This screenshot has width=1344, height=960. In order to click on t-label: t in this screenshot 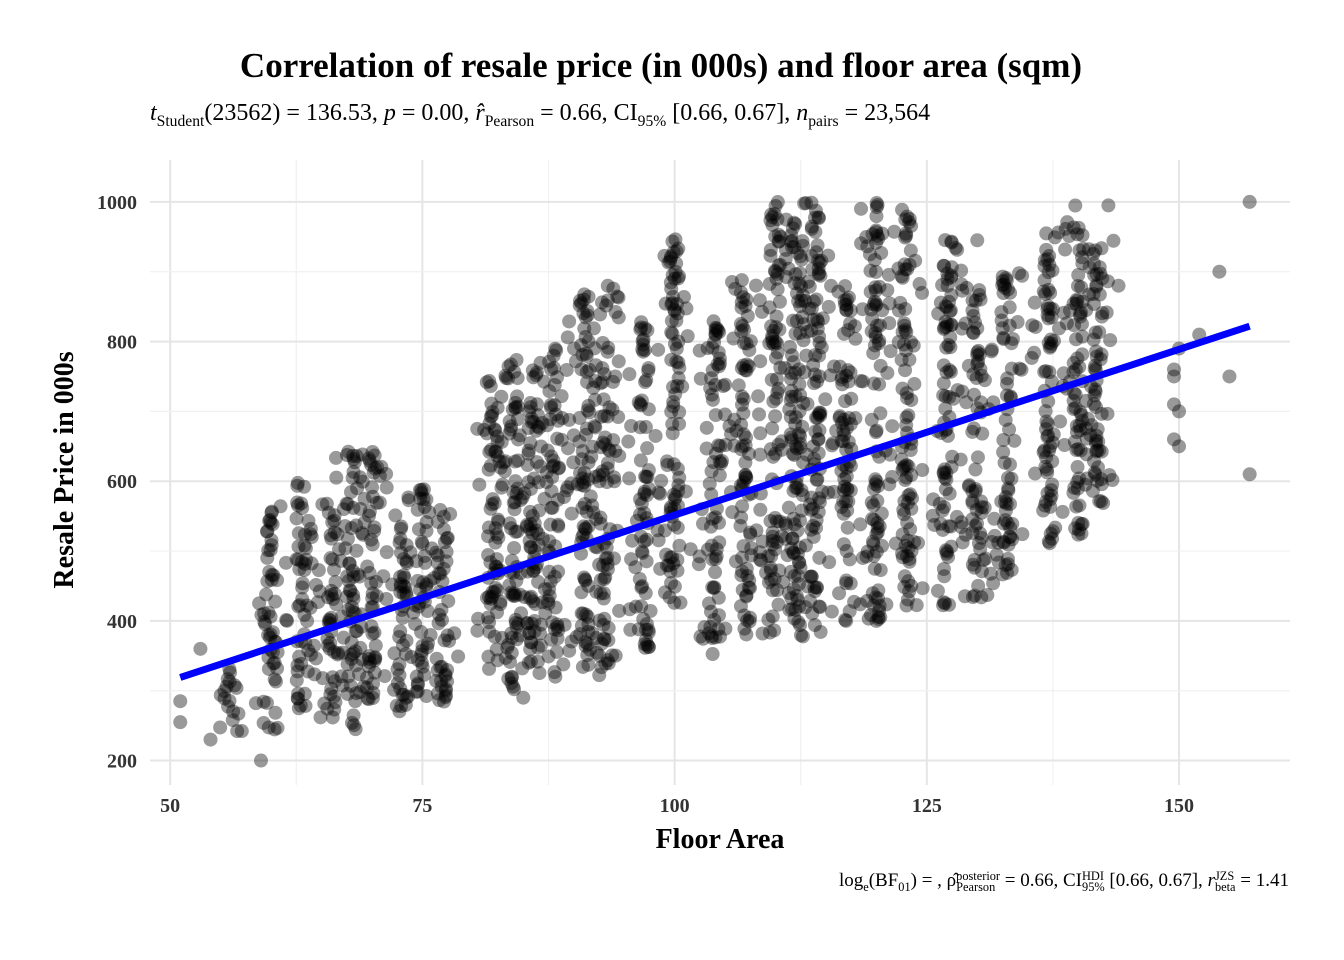, I will do `click(153, 113)`.